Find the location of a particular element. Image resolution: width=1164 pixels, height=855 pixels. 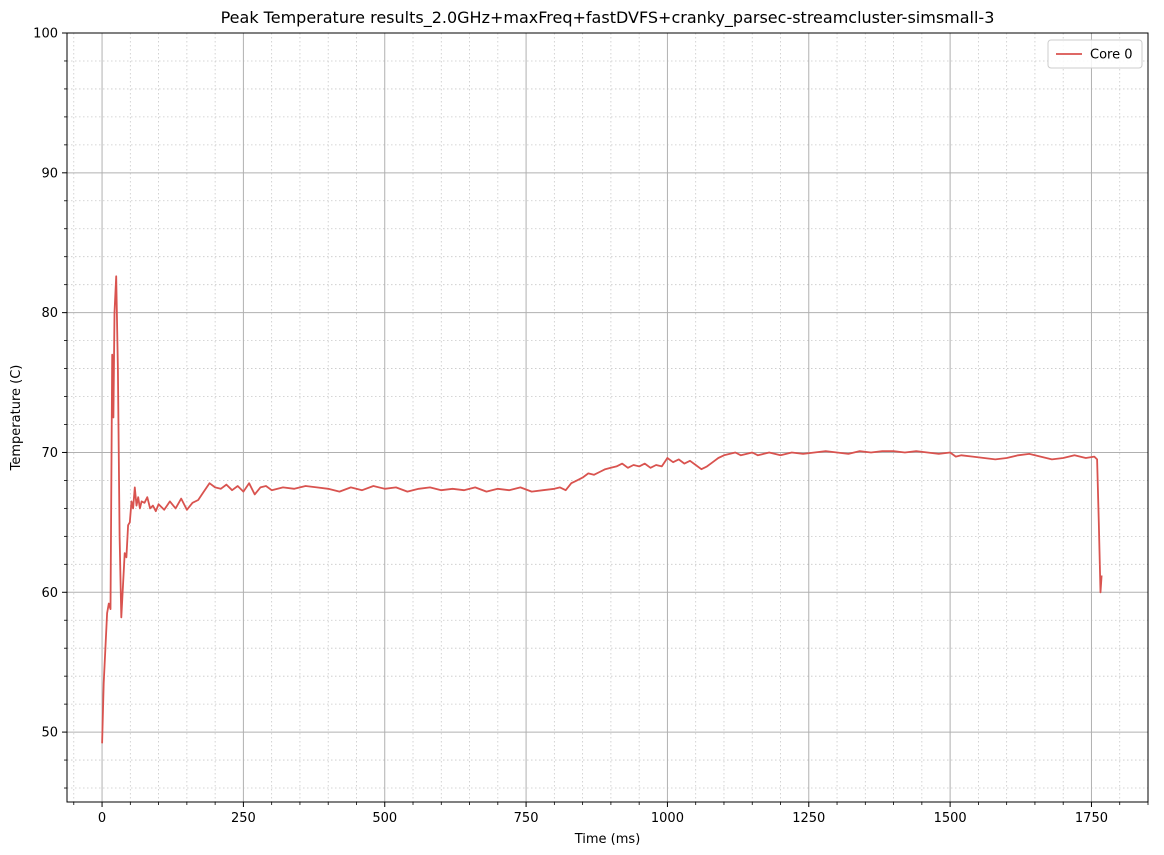

y-tick-label: 70 is located at coordinates (49, 453).